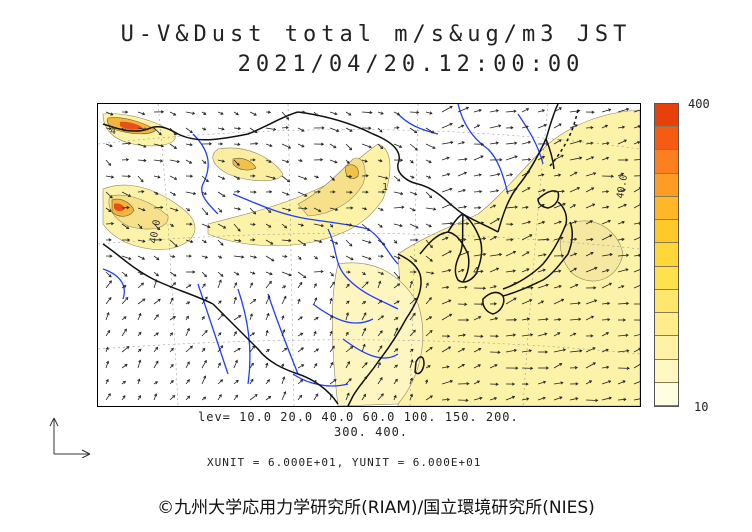 The image size is (752, 532). I want to click on sakhalin-coast, so click(550, 154).